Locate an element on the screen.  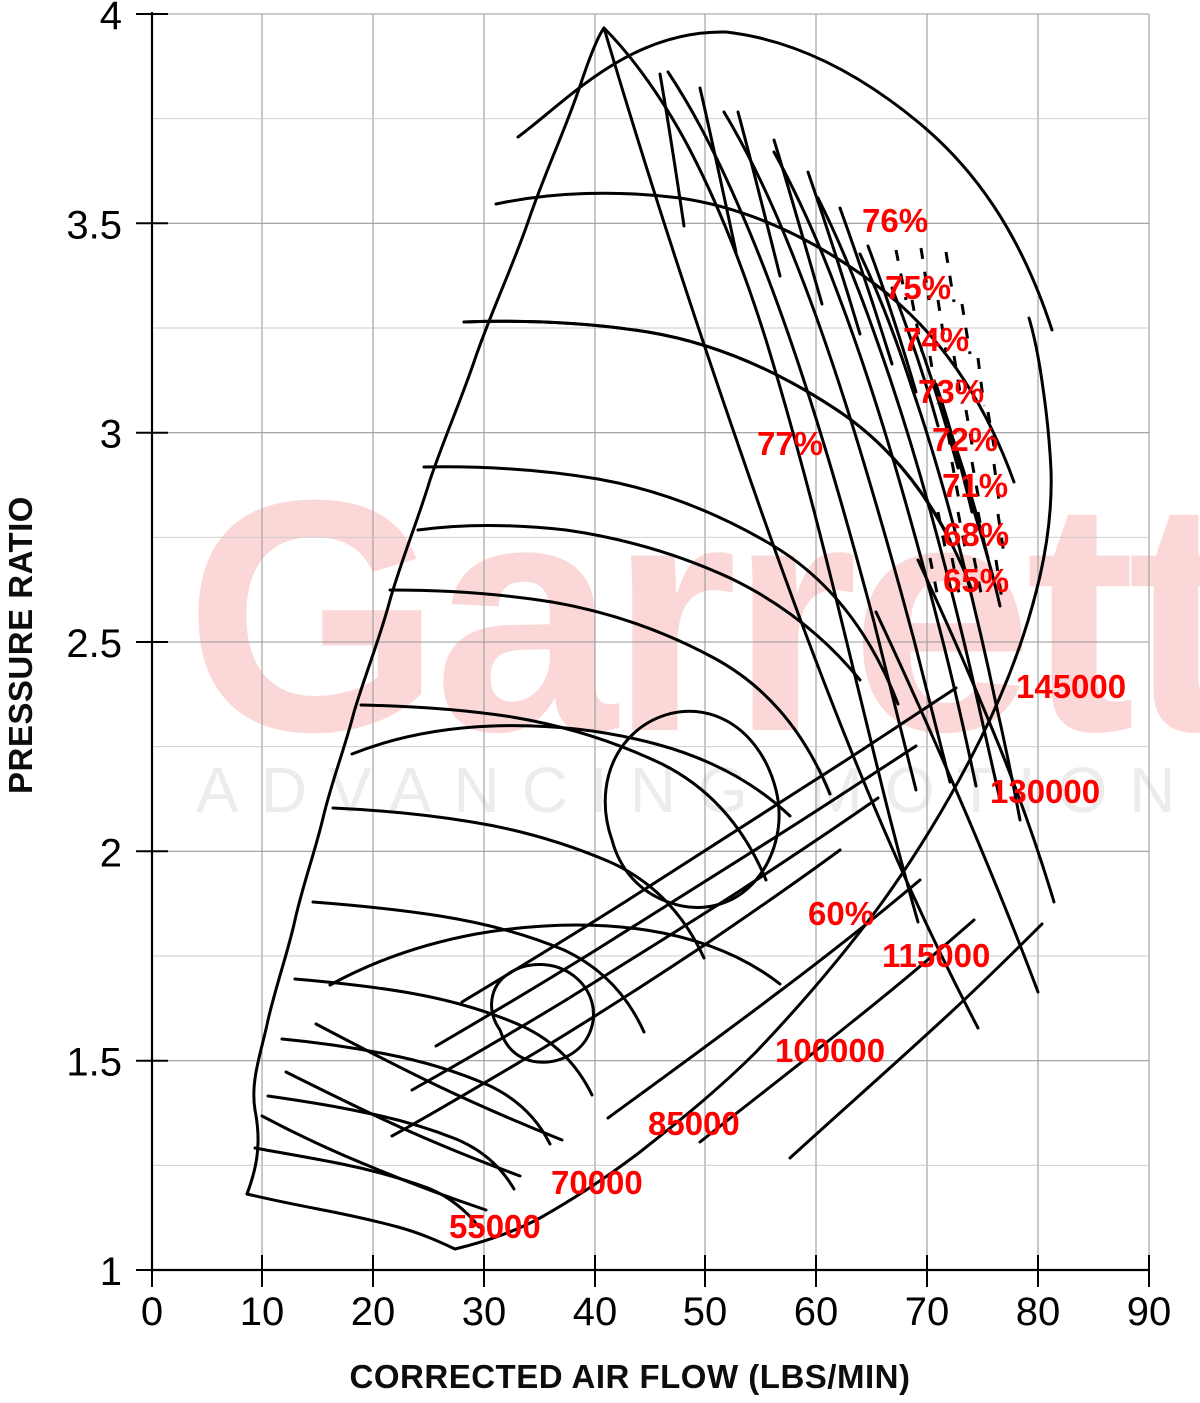
watermark-tagline: ADVANCING MOTION is located at coordinates (697, 790).